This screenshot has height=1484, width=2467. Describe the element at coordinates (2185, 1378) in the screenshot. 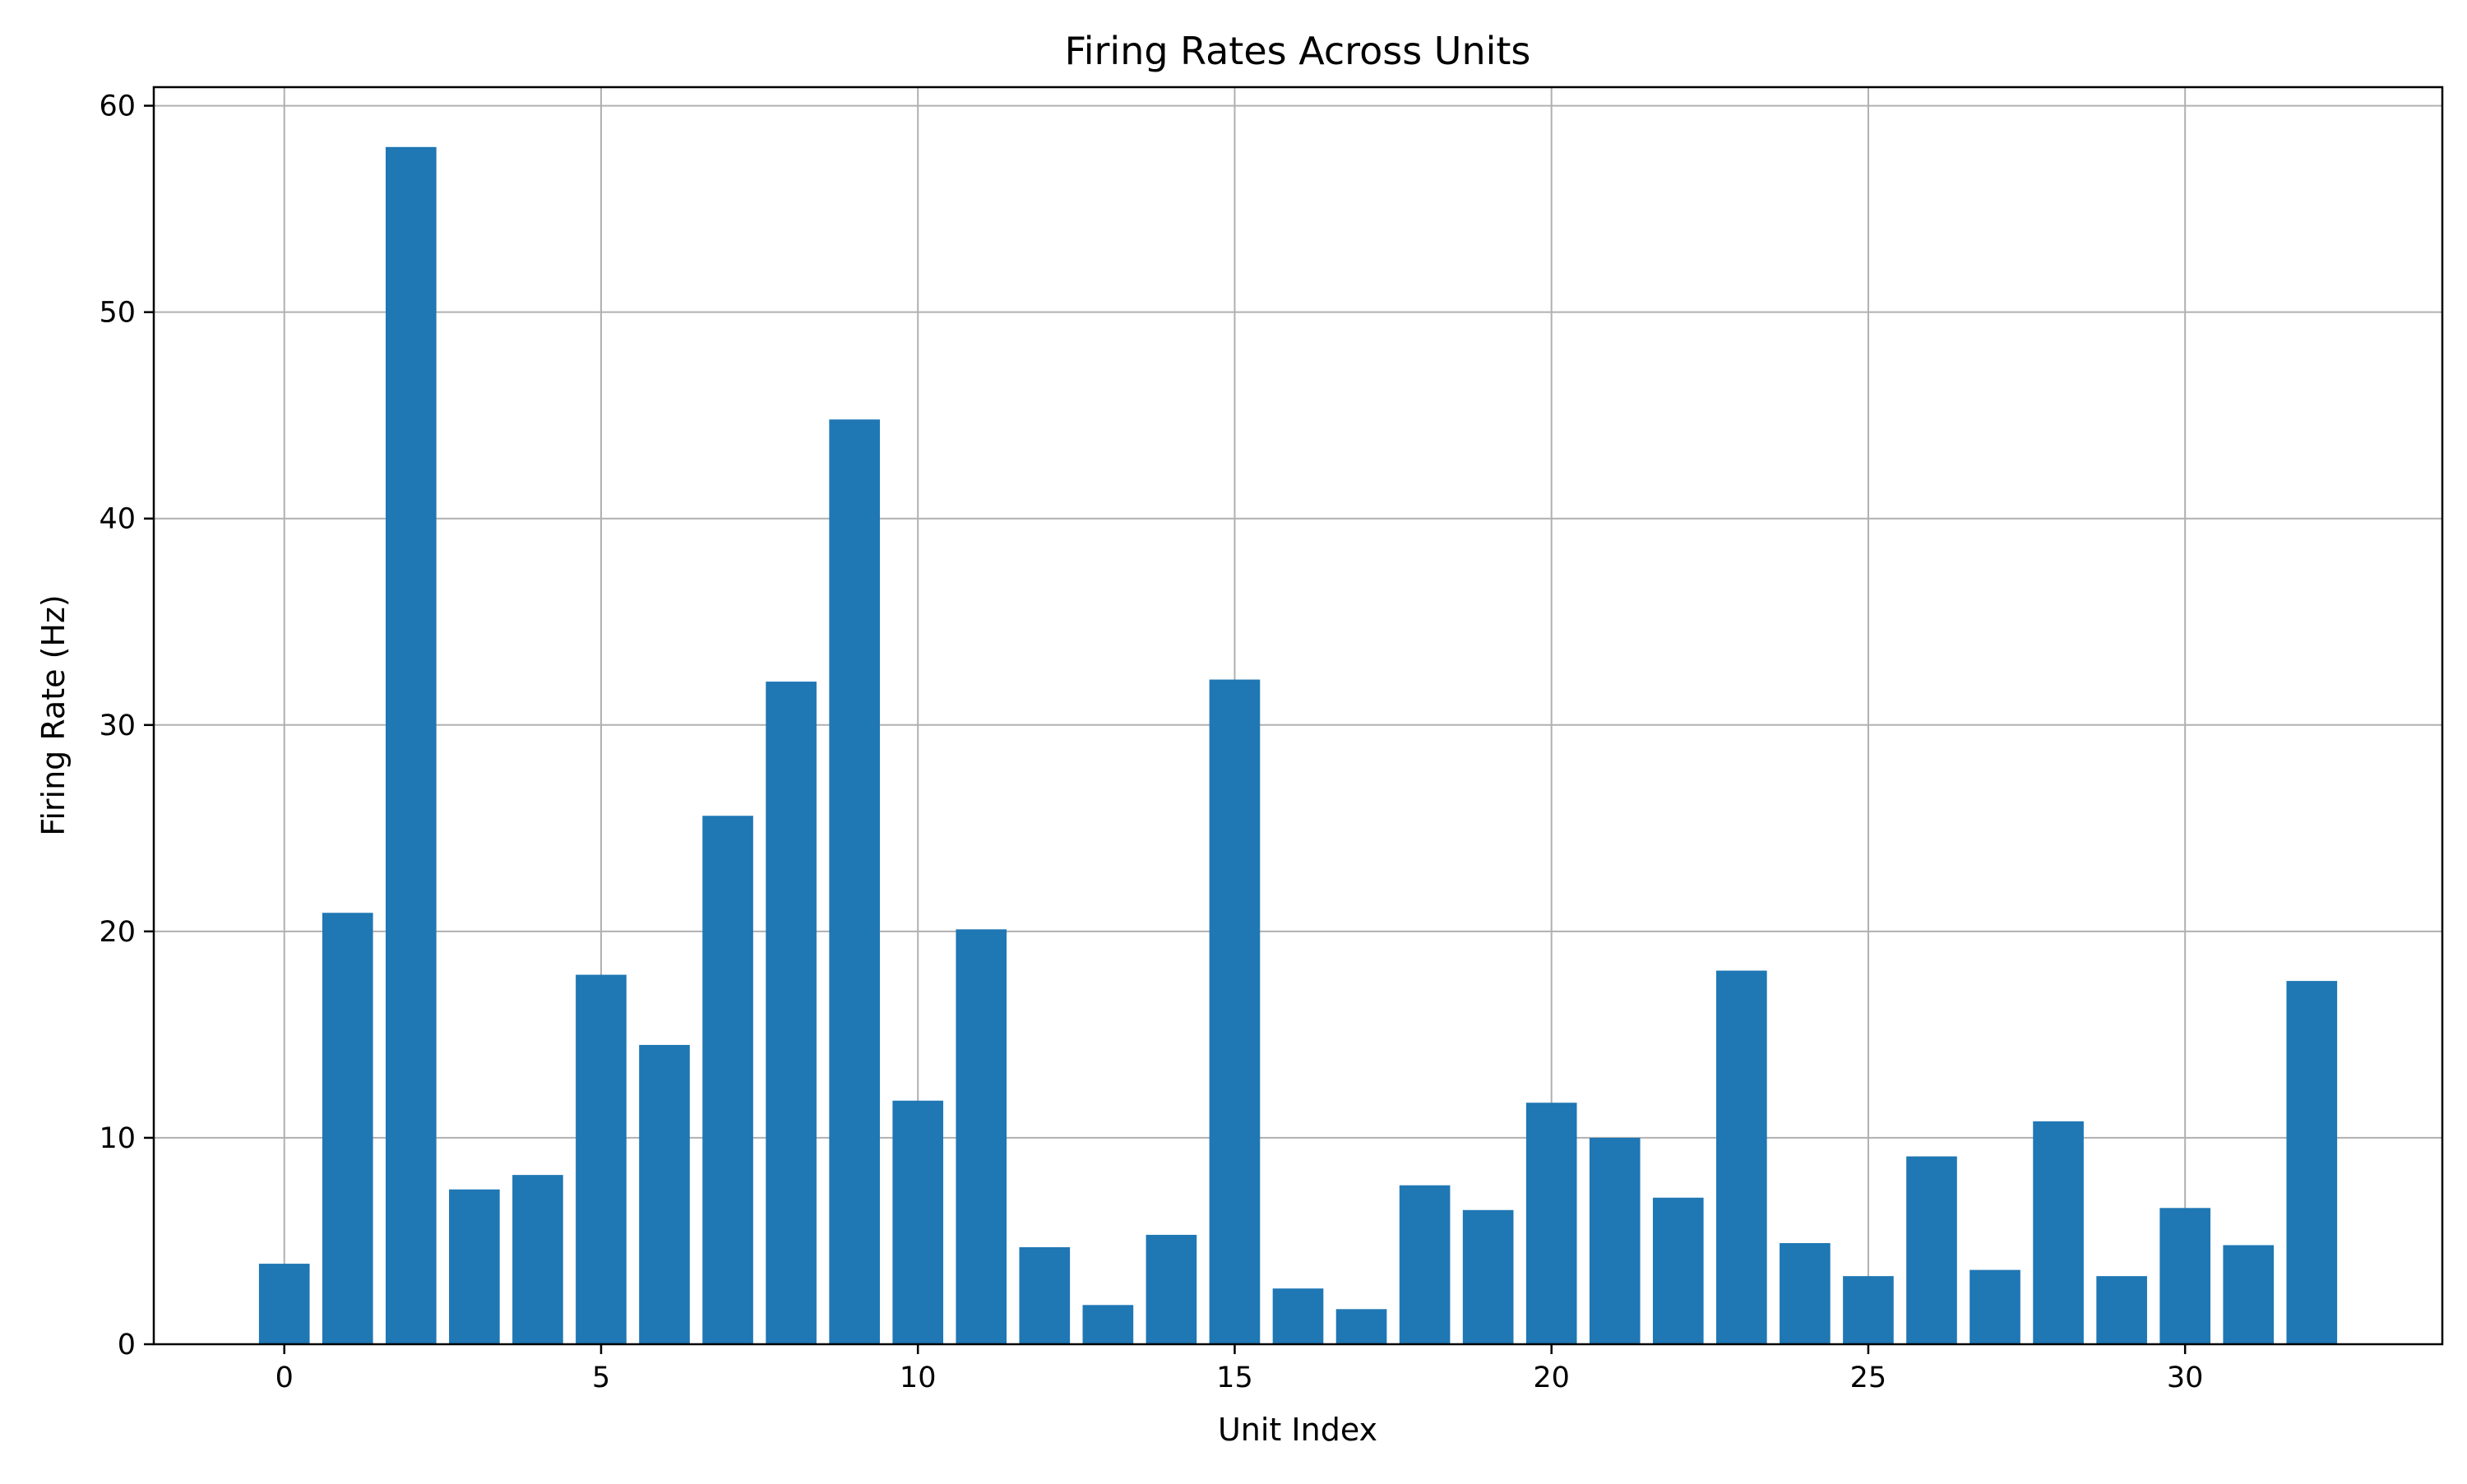

I see `x-tick-label: 30` at that location.